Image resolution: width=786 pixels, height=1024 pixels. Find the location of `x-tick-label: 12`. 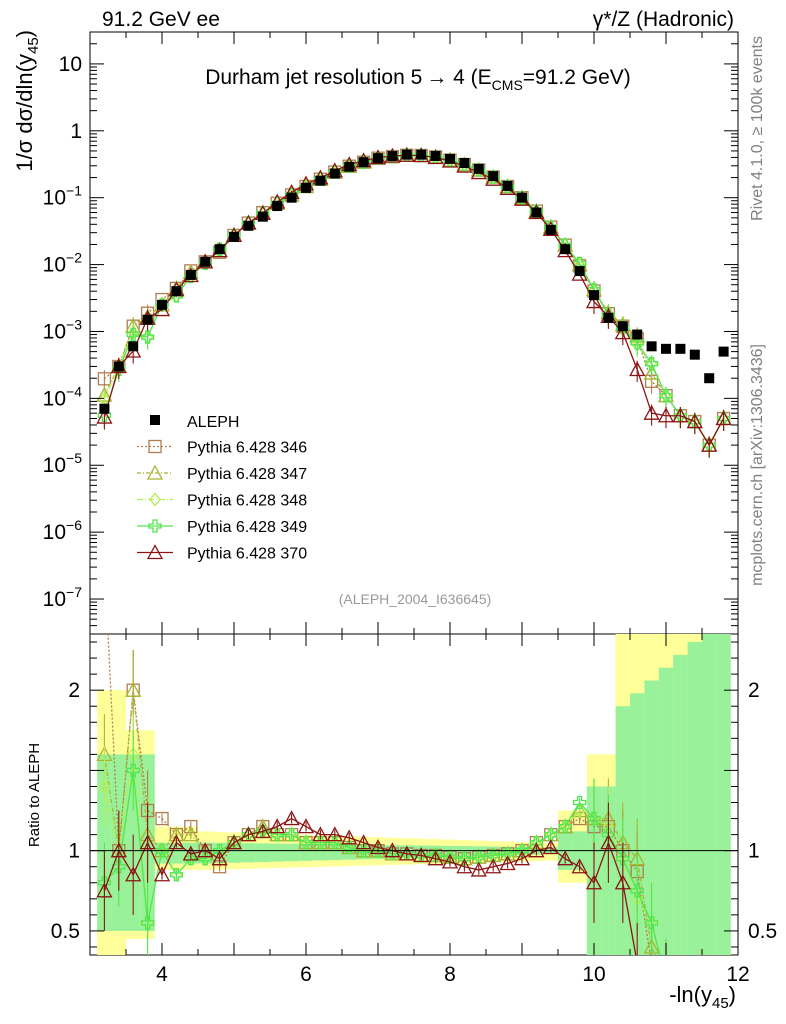

x-tick-label: 12 is located at coordinates (737, 974).